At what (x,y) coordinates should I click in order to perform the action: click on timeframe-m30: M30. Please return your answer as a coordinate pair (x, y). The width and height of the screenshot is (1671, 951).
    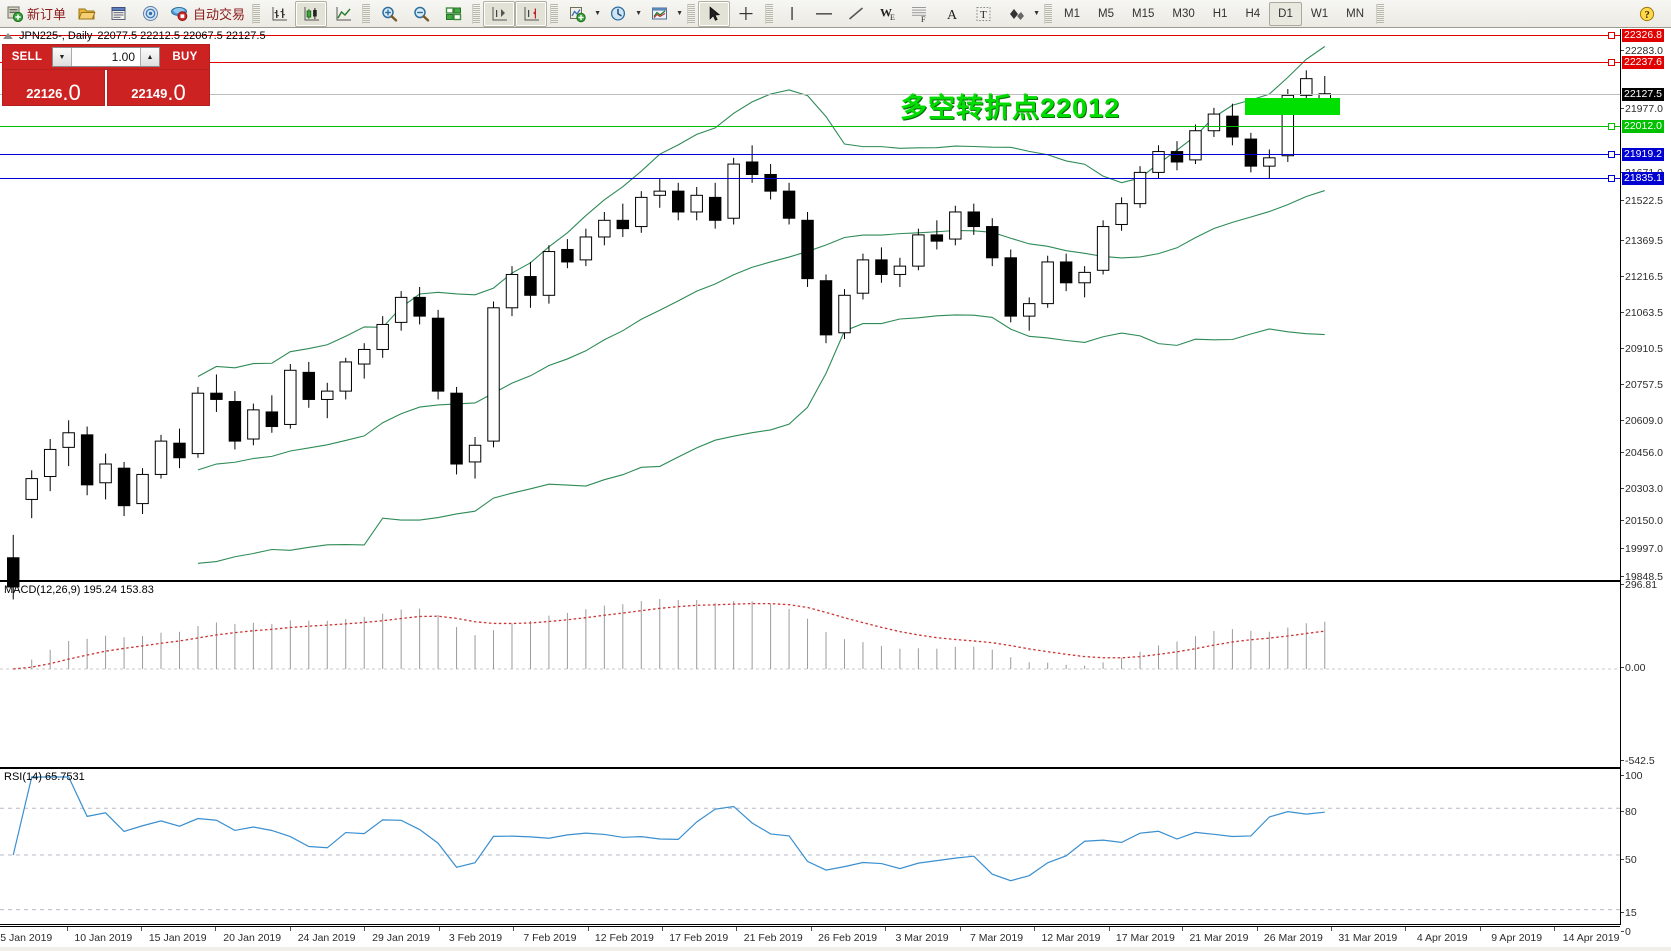
    Looking at the image, I should click on (1183, 13).